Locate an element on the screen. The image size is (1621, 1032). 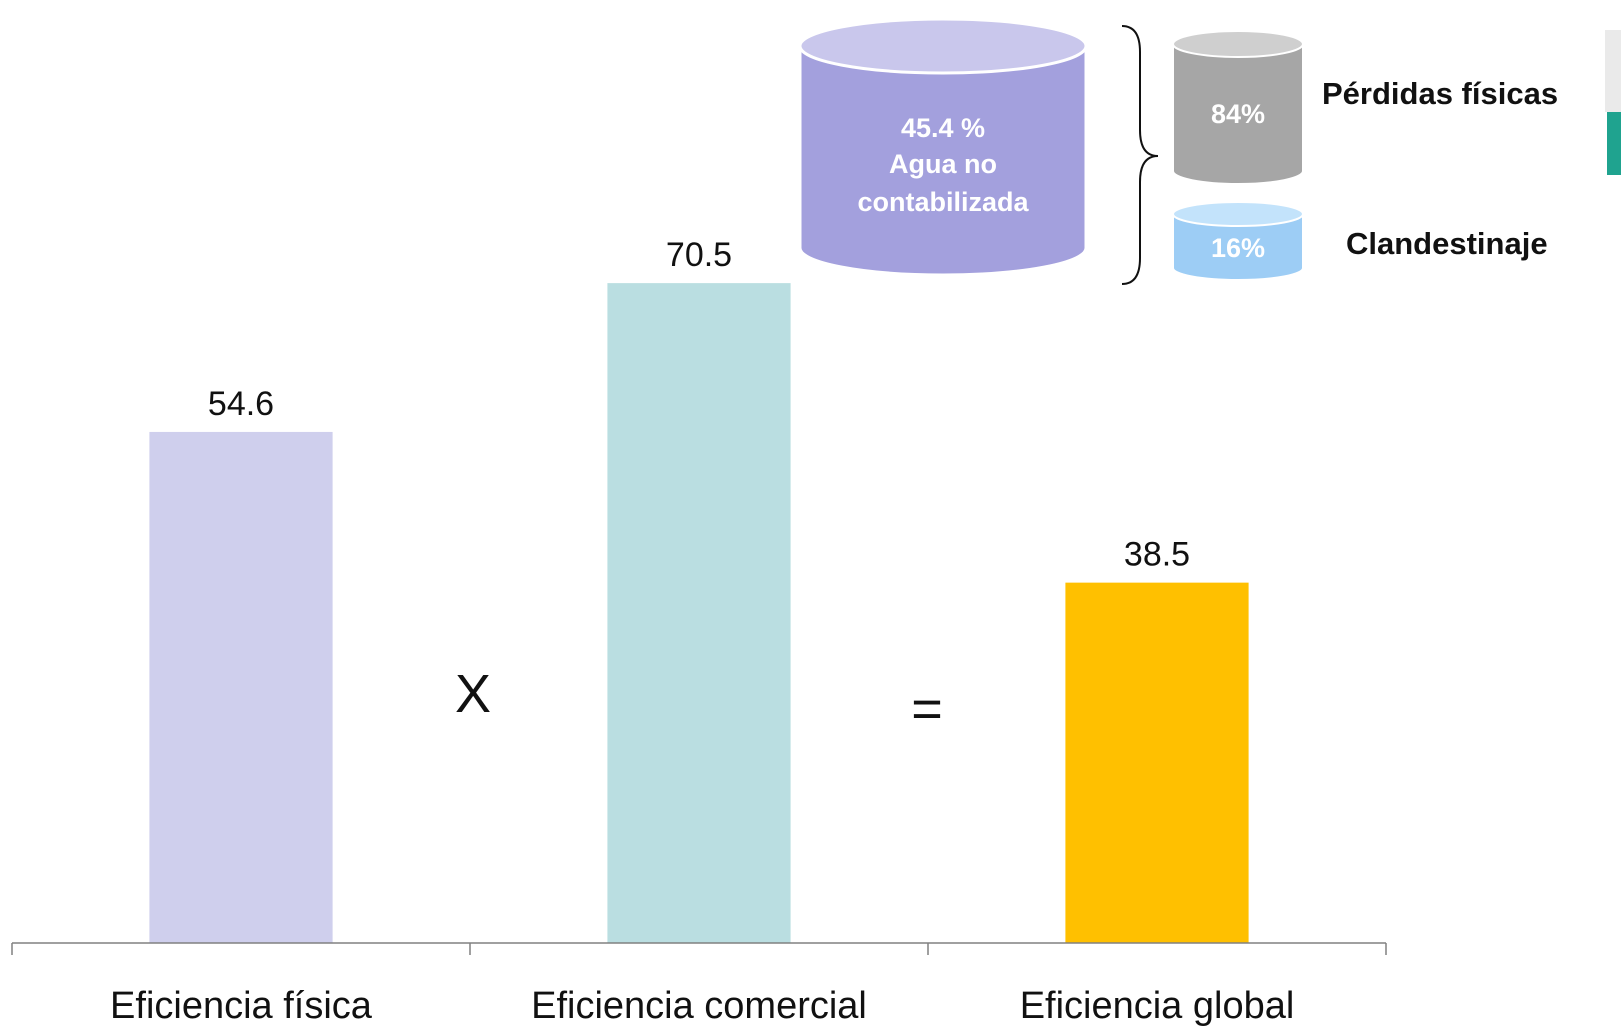
physical-losses-cylinder-body is located at coordinates (1238, 114).